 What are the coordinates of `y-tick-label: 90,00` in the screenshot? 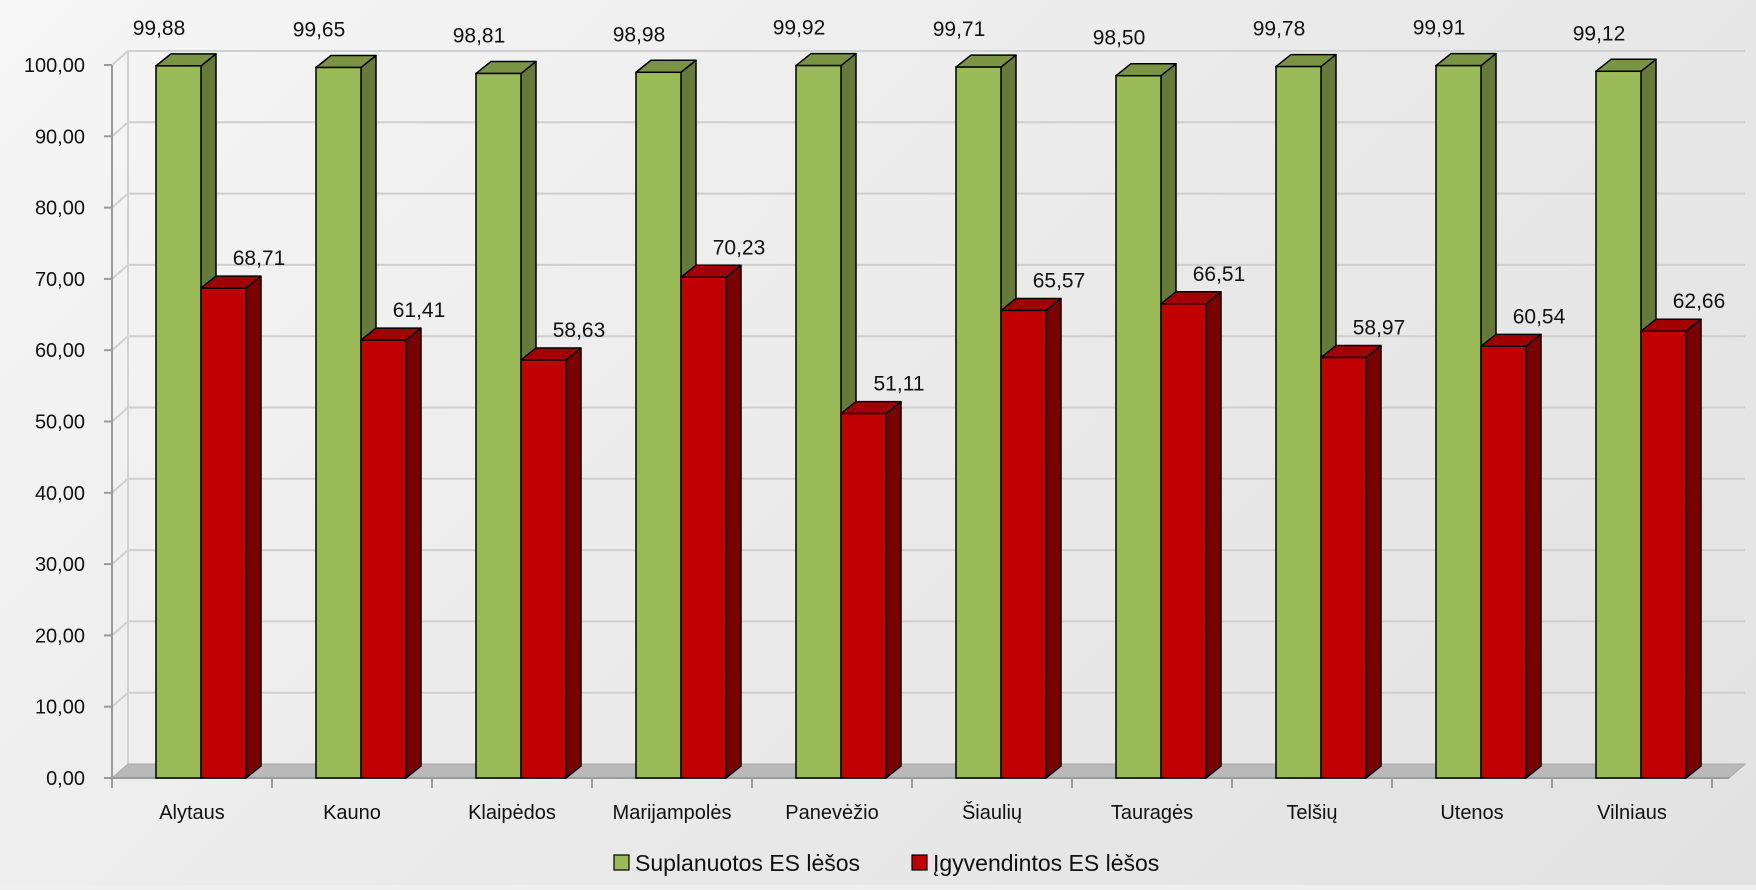 It's located at (60, 137).